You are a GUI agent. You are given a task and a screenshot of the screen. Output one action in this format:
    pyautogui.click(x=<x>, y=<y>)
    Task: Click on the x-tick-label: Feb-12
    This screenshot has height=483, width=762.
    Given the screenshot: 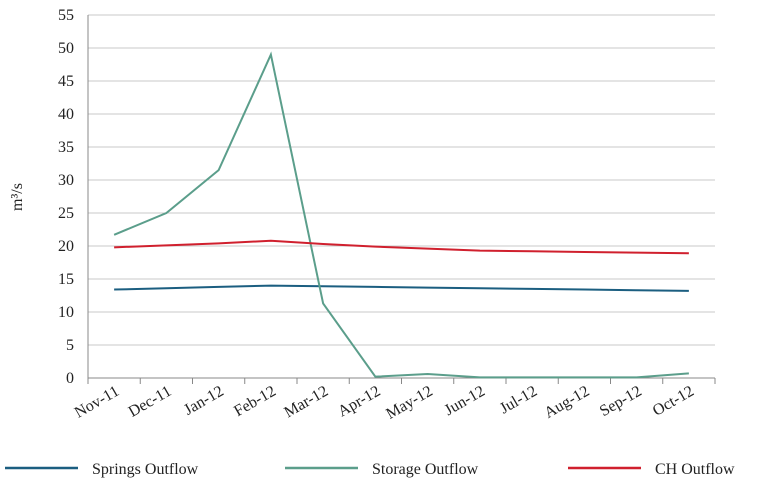 What is the action you would take?
    pyautogui.click(x=255, y=401)
    